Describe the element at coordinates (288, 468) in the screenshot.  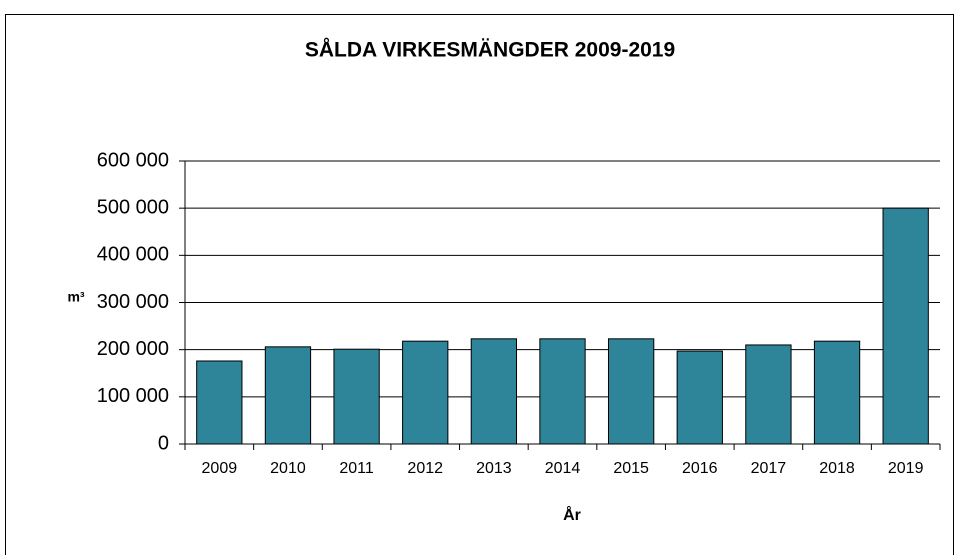
I see `x-tick-label: 2010` at that location.